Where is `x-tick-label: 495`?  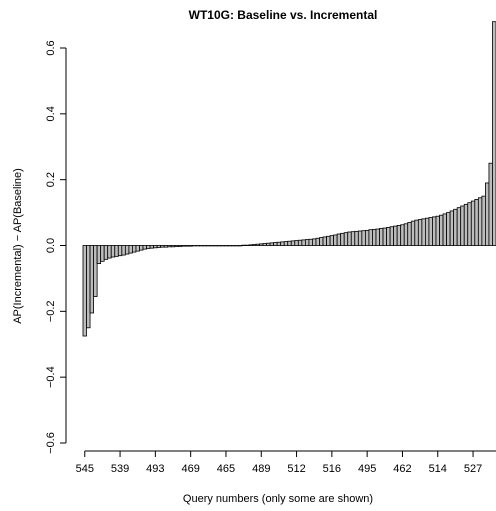
x-tick-label: 495 is located at coordinates (367, 469).